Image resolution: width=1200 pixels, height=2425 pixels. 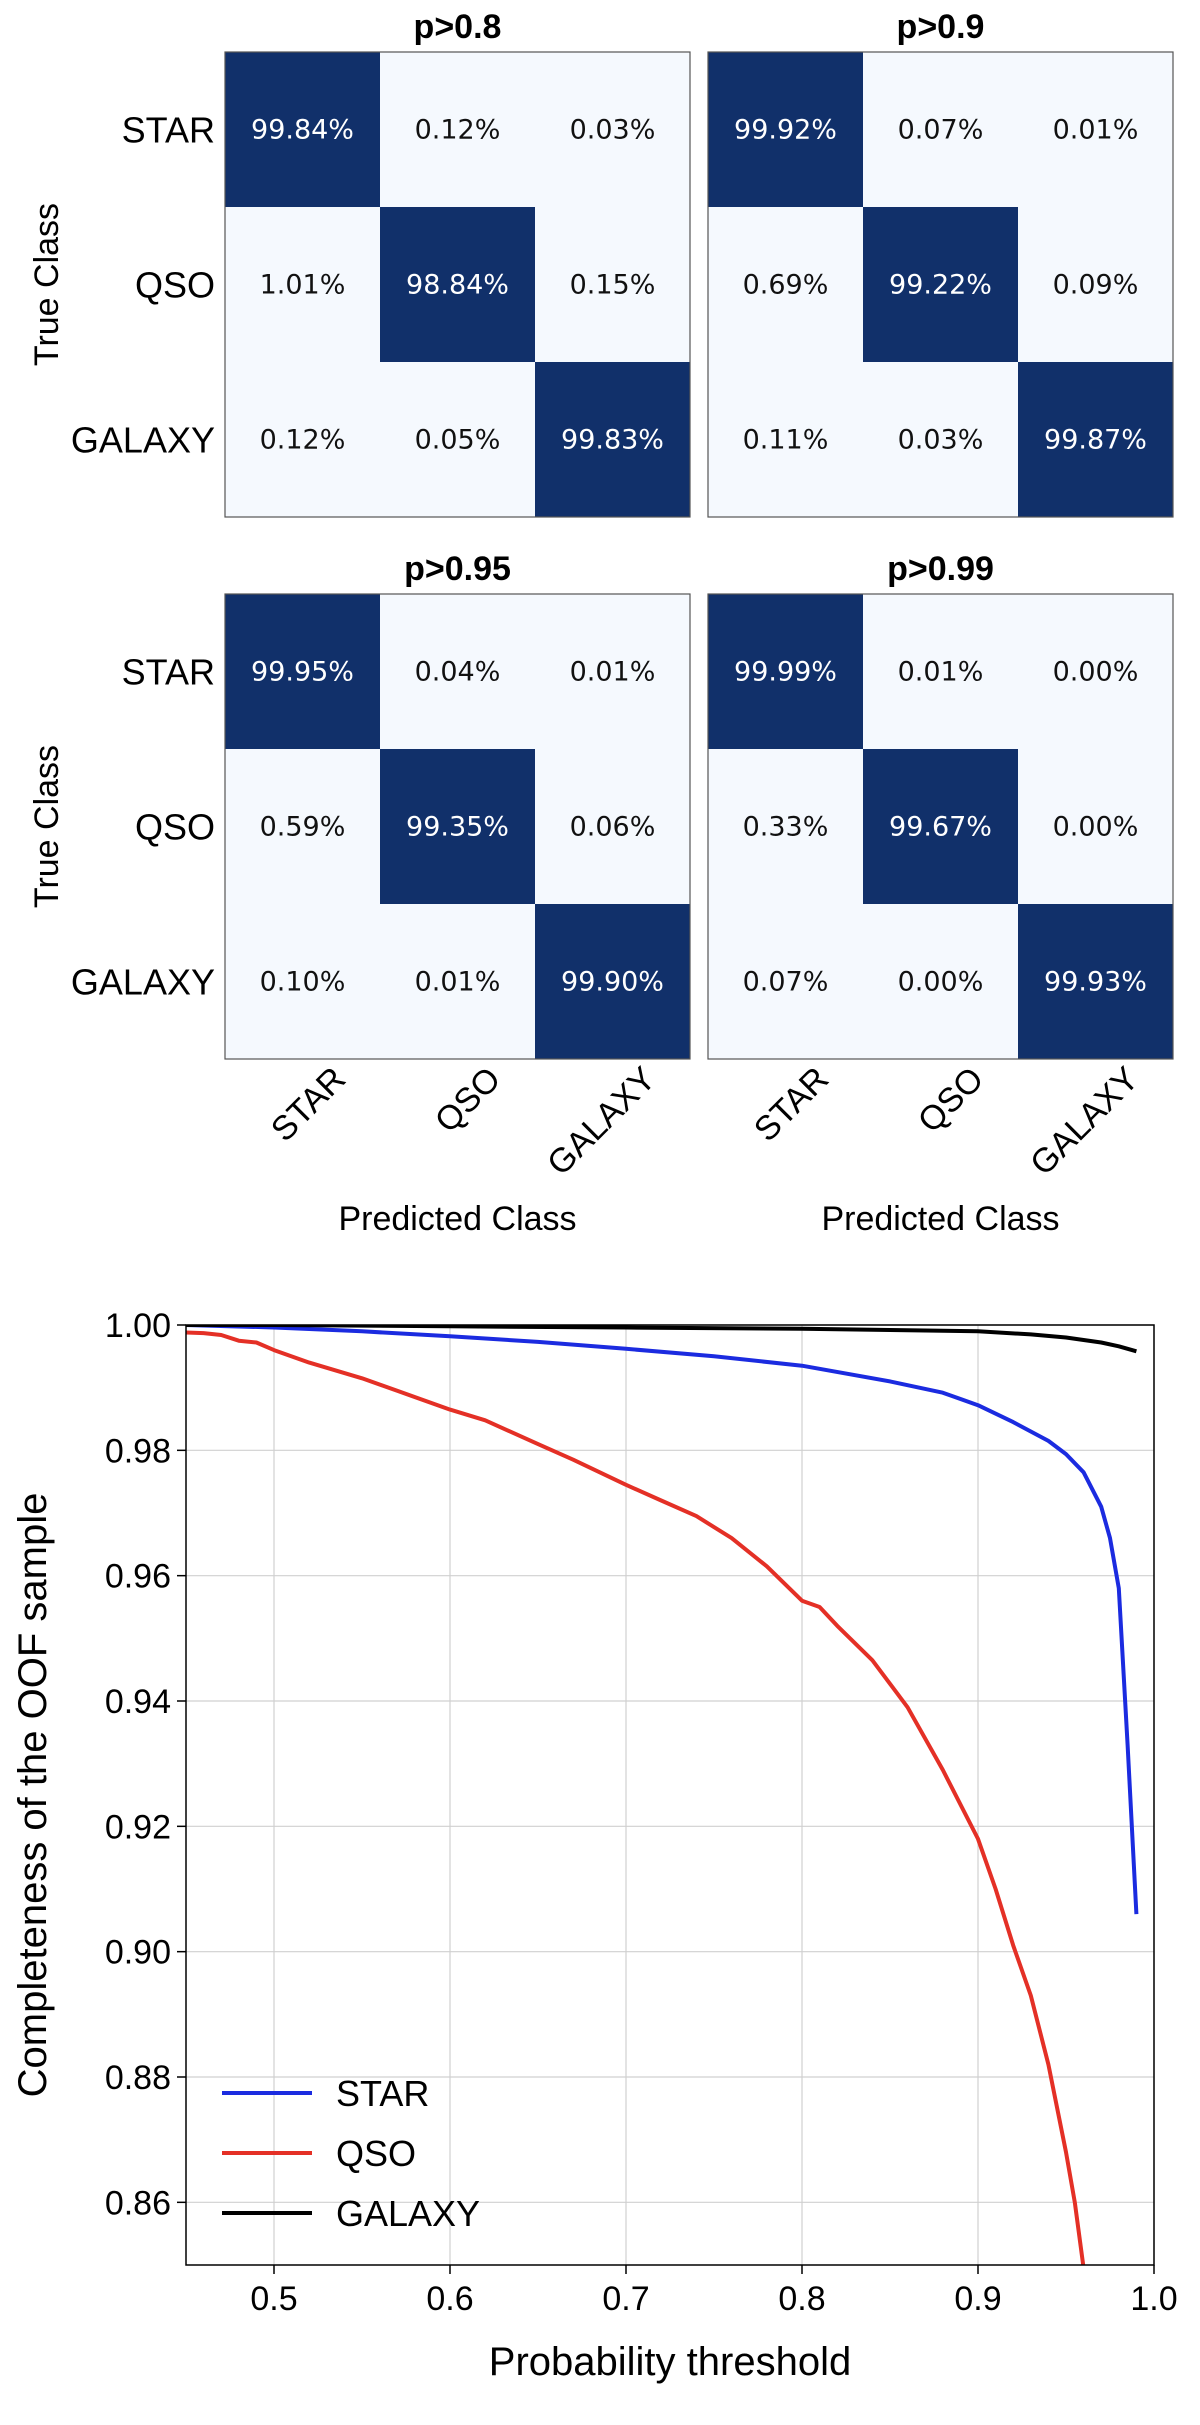 I want to click on cell-value: 99.87%, so click(x=1095, y=440).